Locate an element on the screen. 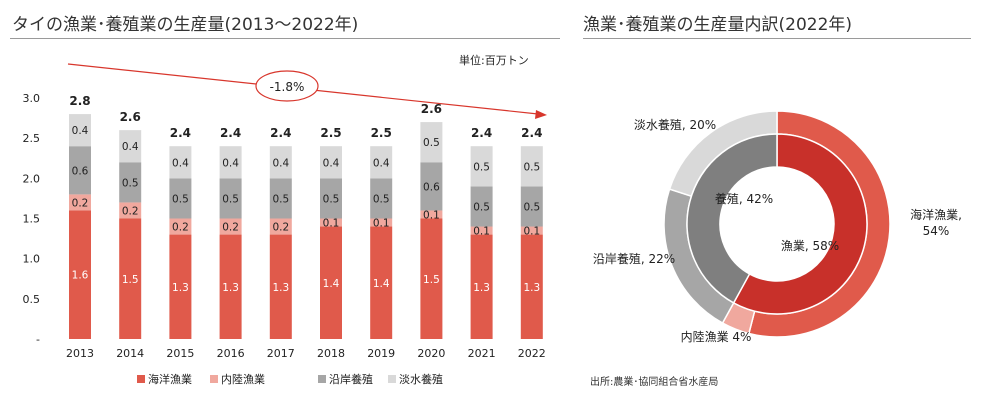 This screenshot has height=407, width=989. trend-annotation-label: -1.8% is located at coordinates (287, 87).